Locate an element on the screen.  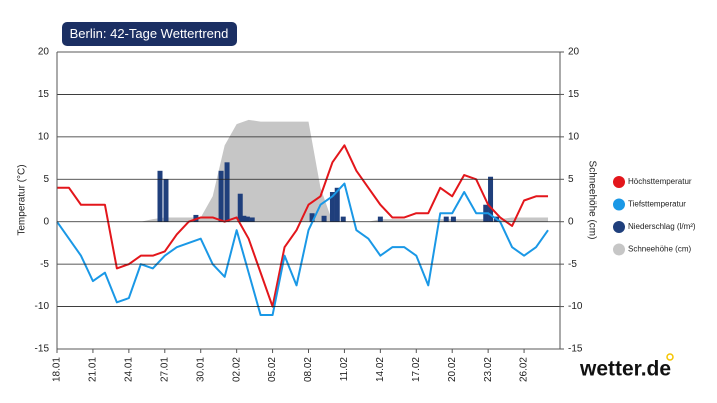
y2-tick-label: 5 is located at coordinates (571, 179).